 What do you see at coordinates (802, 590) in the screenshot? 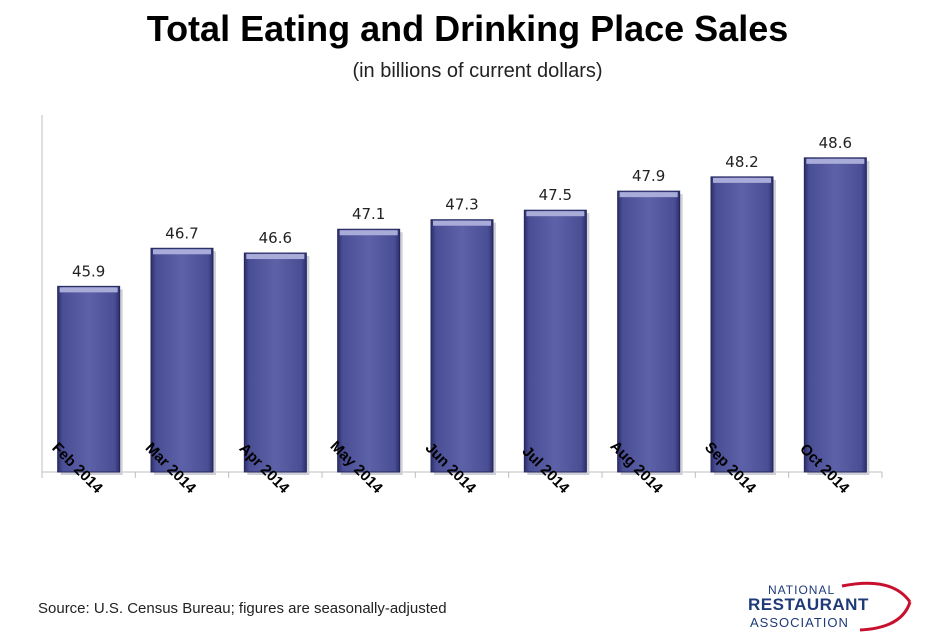
I see `logo-line-national: NATIONAL` at bounding box center [802, 590].